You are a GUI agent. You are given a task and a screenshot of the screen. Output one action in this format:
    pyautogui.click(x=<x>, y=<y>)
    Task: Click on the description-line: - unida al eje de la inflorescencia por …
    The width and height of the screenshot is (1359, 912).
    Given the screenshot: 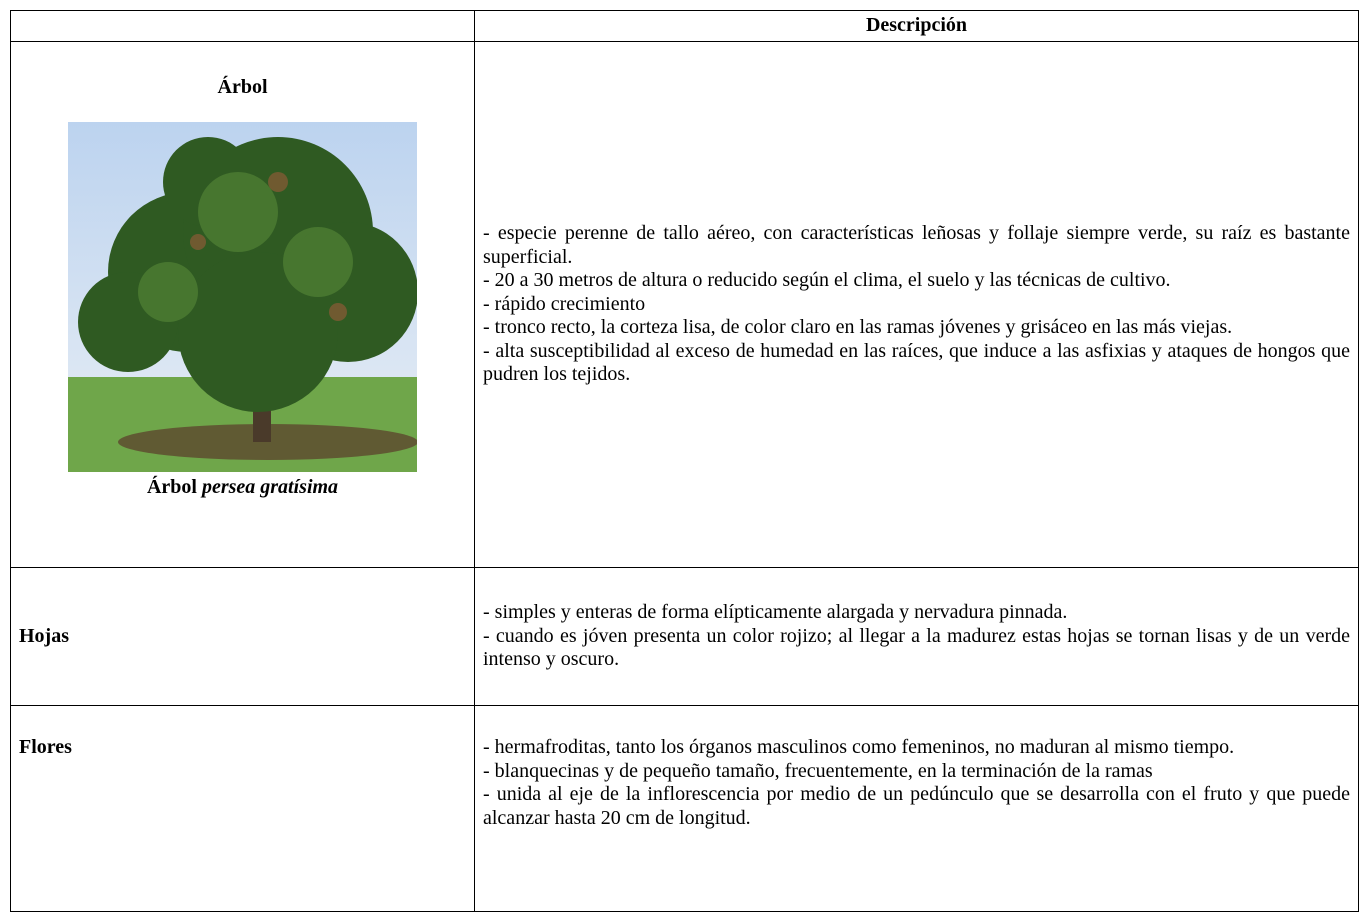 What is the action you would take?
    pyautogui.click(x=916, y=806)
    